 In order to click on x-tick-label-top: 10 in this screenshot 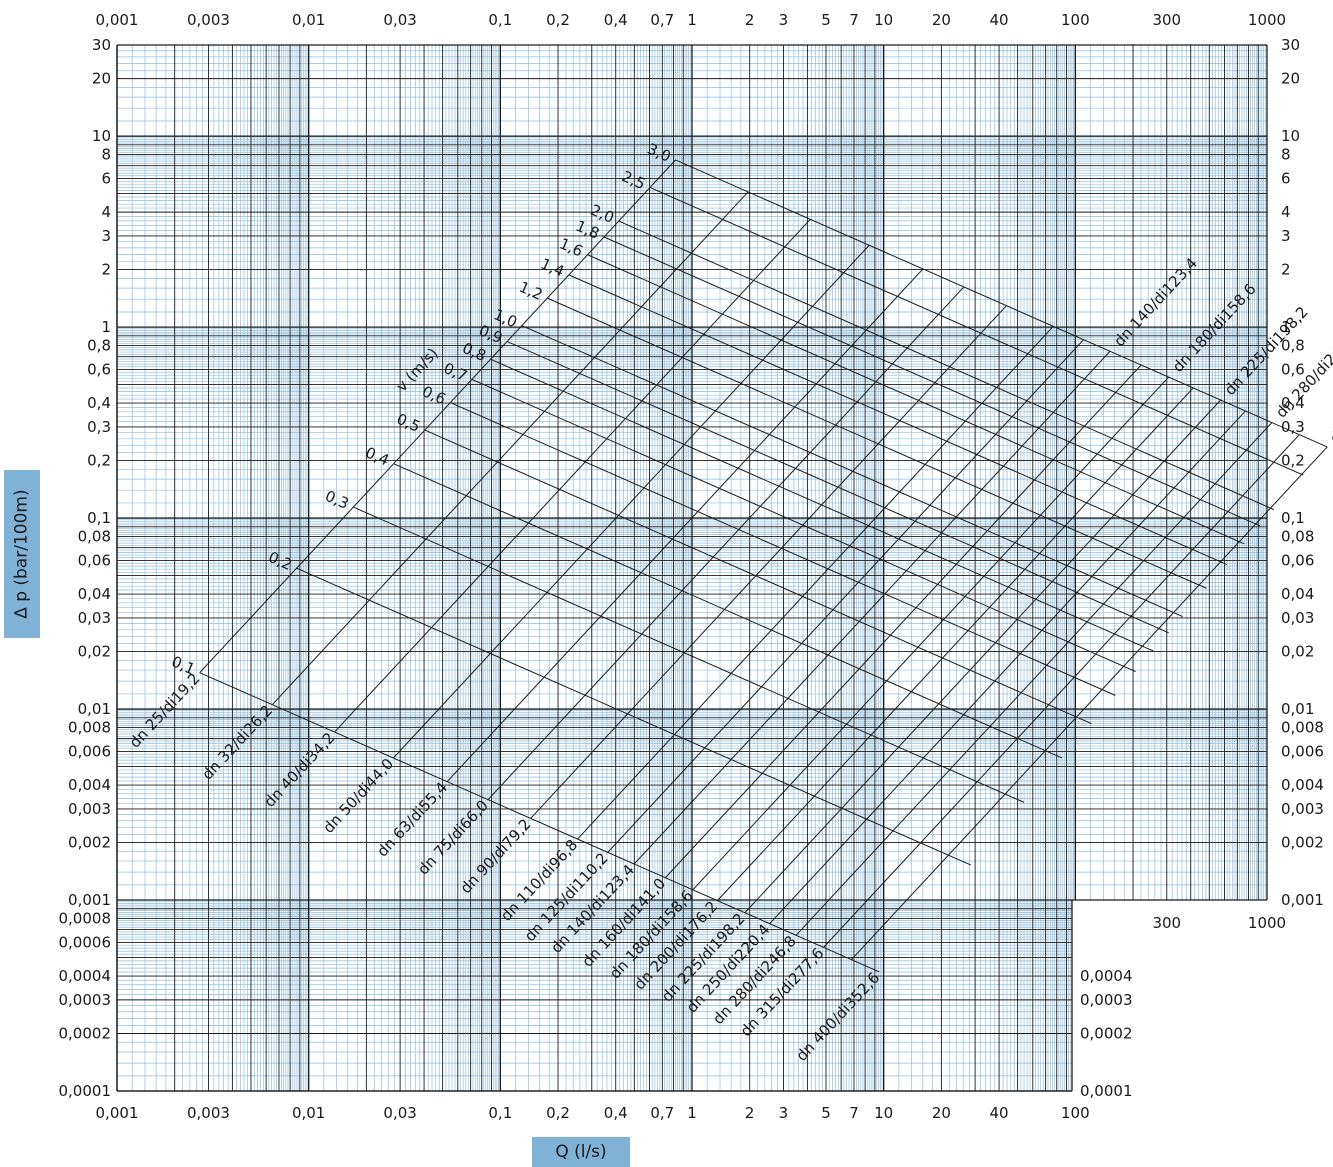, I will do `click(883, 20)`.